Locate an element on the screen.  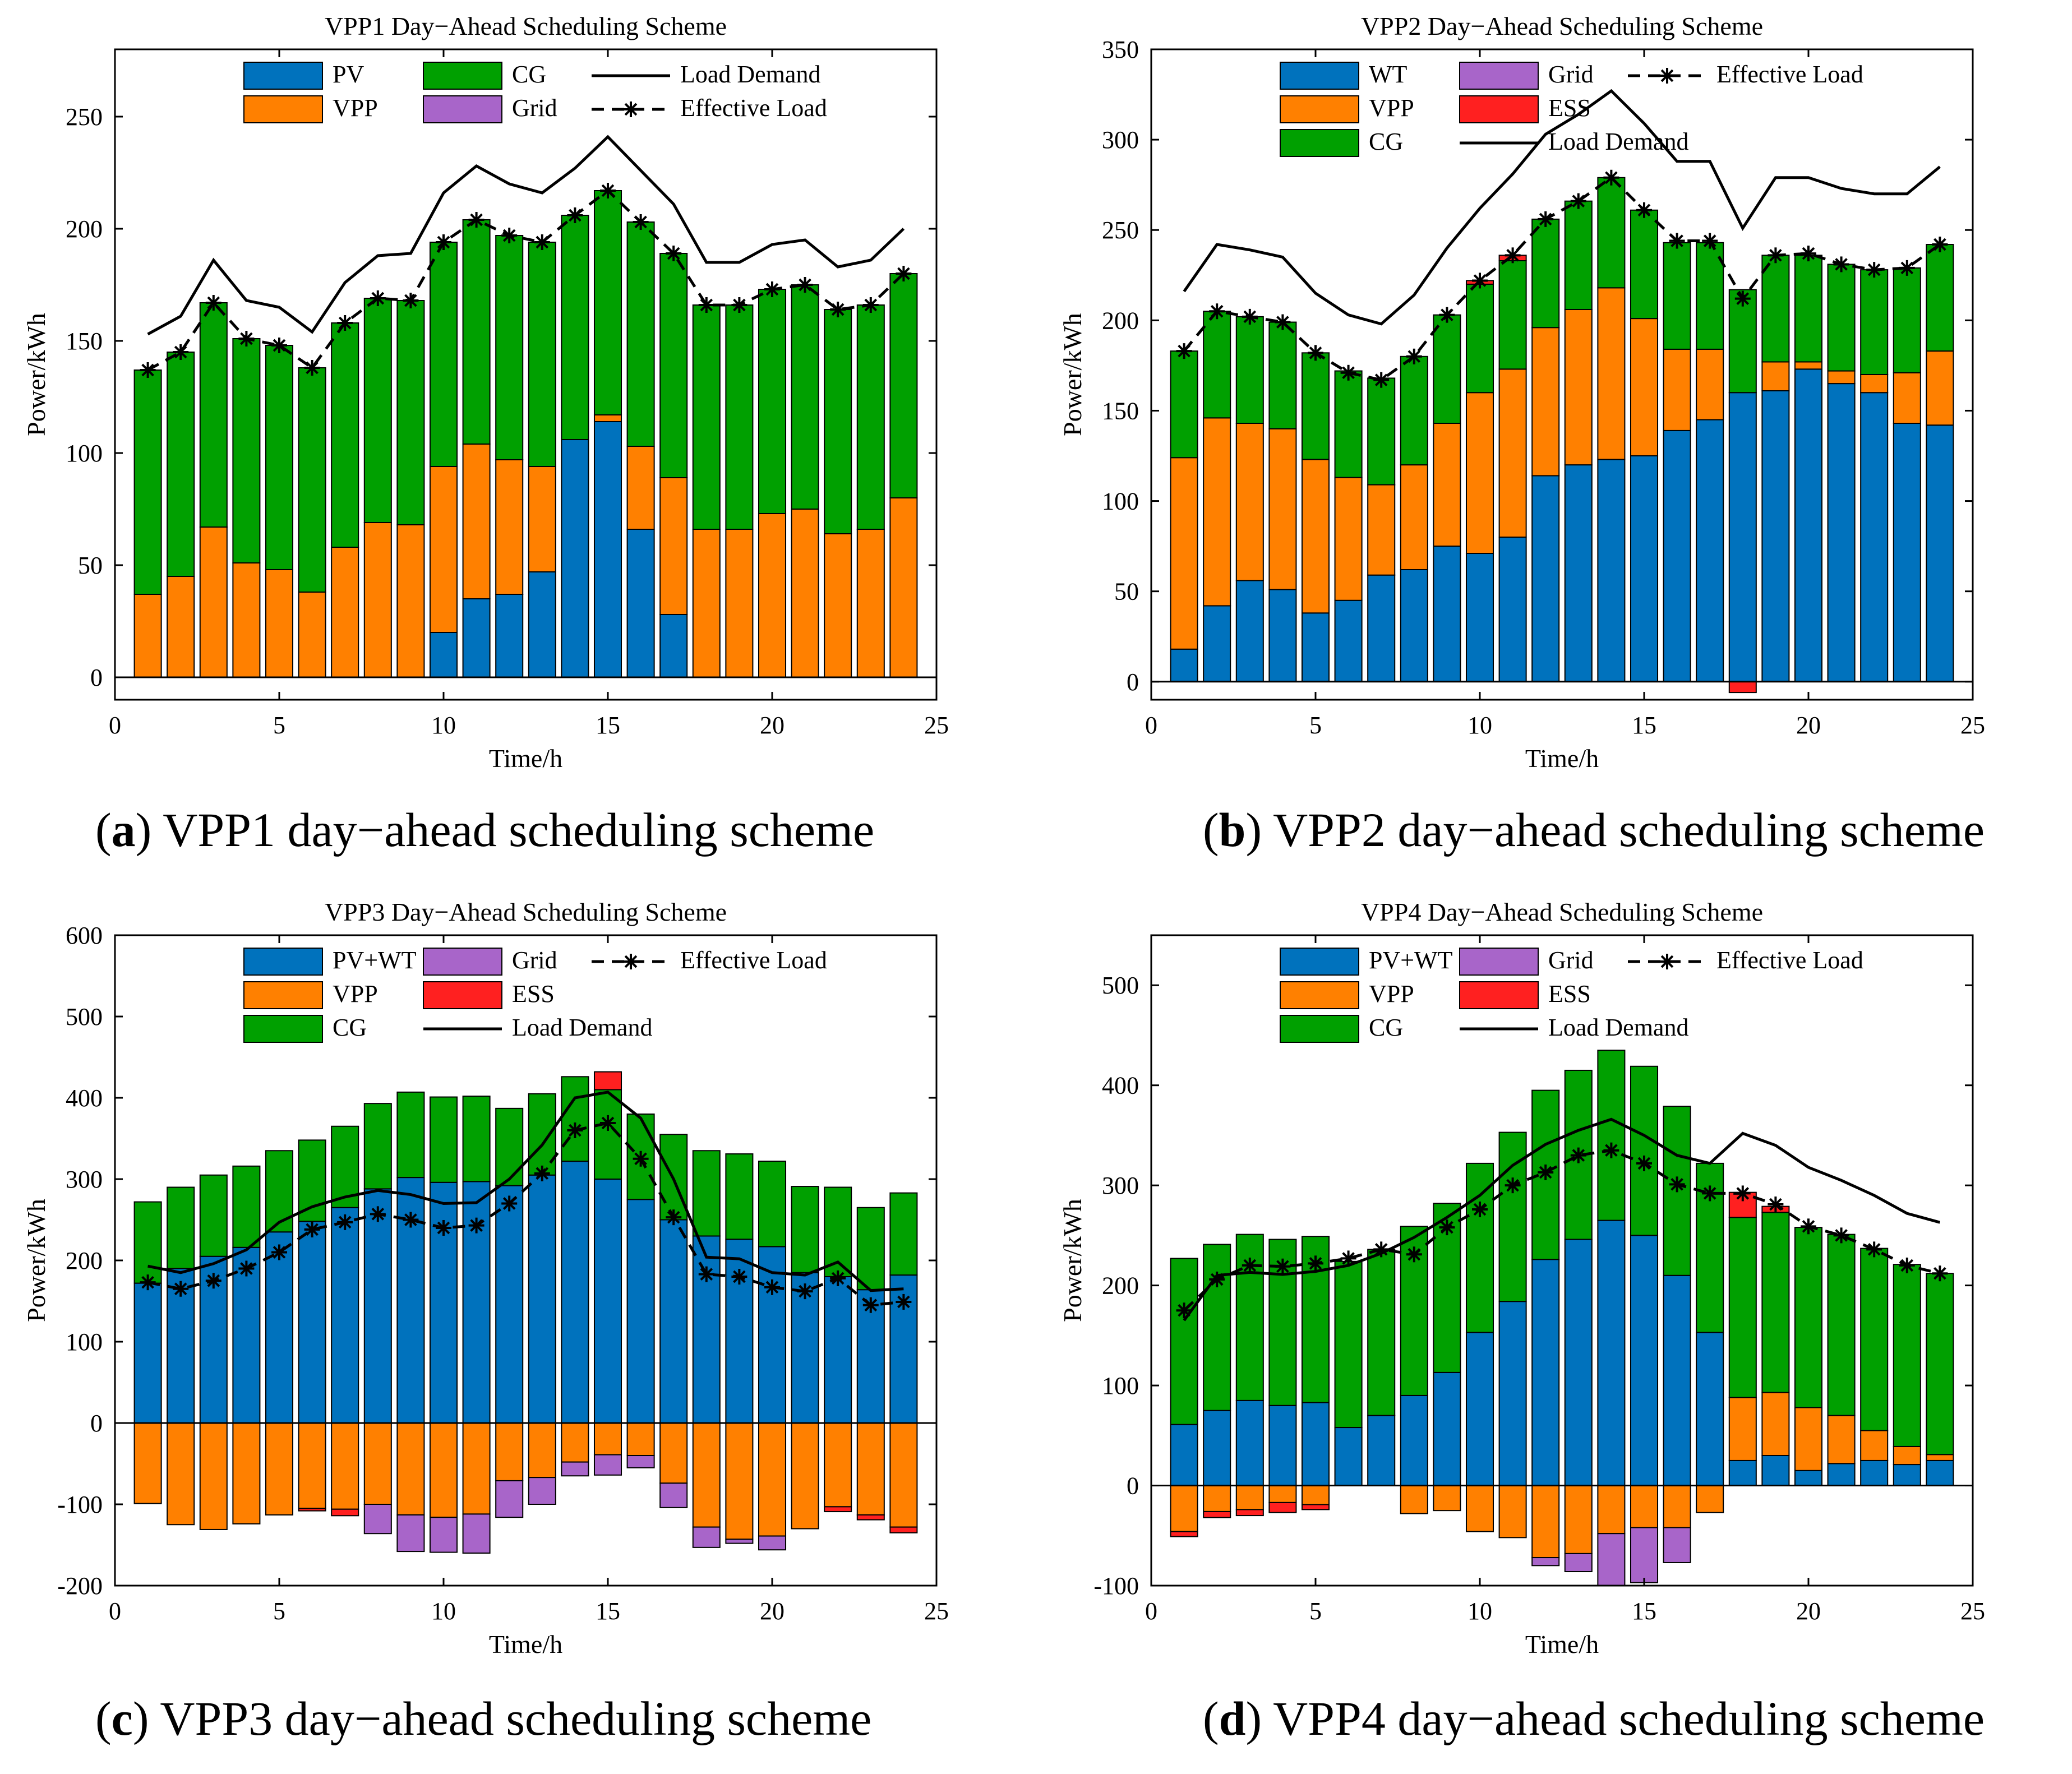
legend-label: WT is located at coordinates (1388, 75).